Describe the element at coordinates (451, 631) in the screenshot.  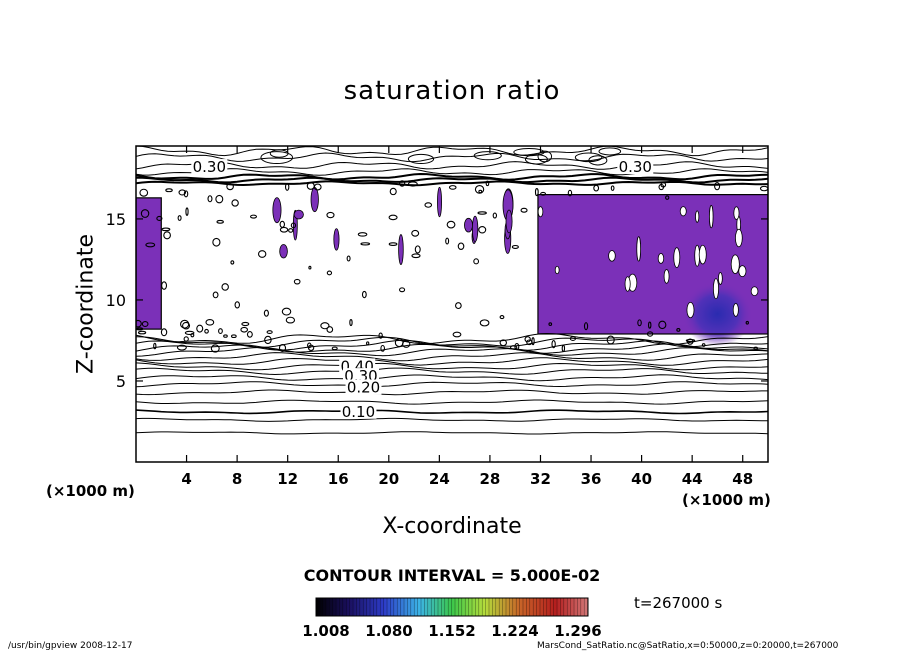
I see `colorbar-tick-label: 1.152` at that location.